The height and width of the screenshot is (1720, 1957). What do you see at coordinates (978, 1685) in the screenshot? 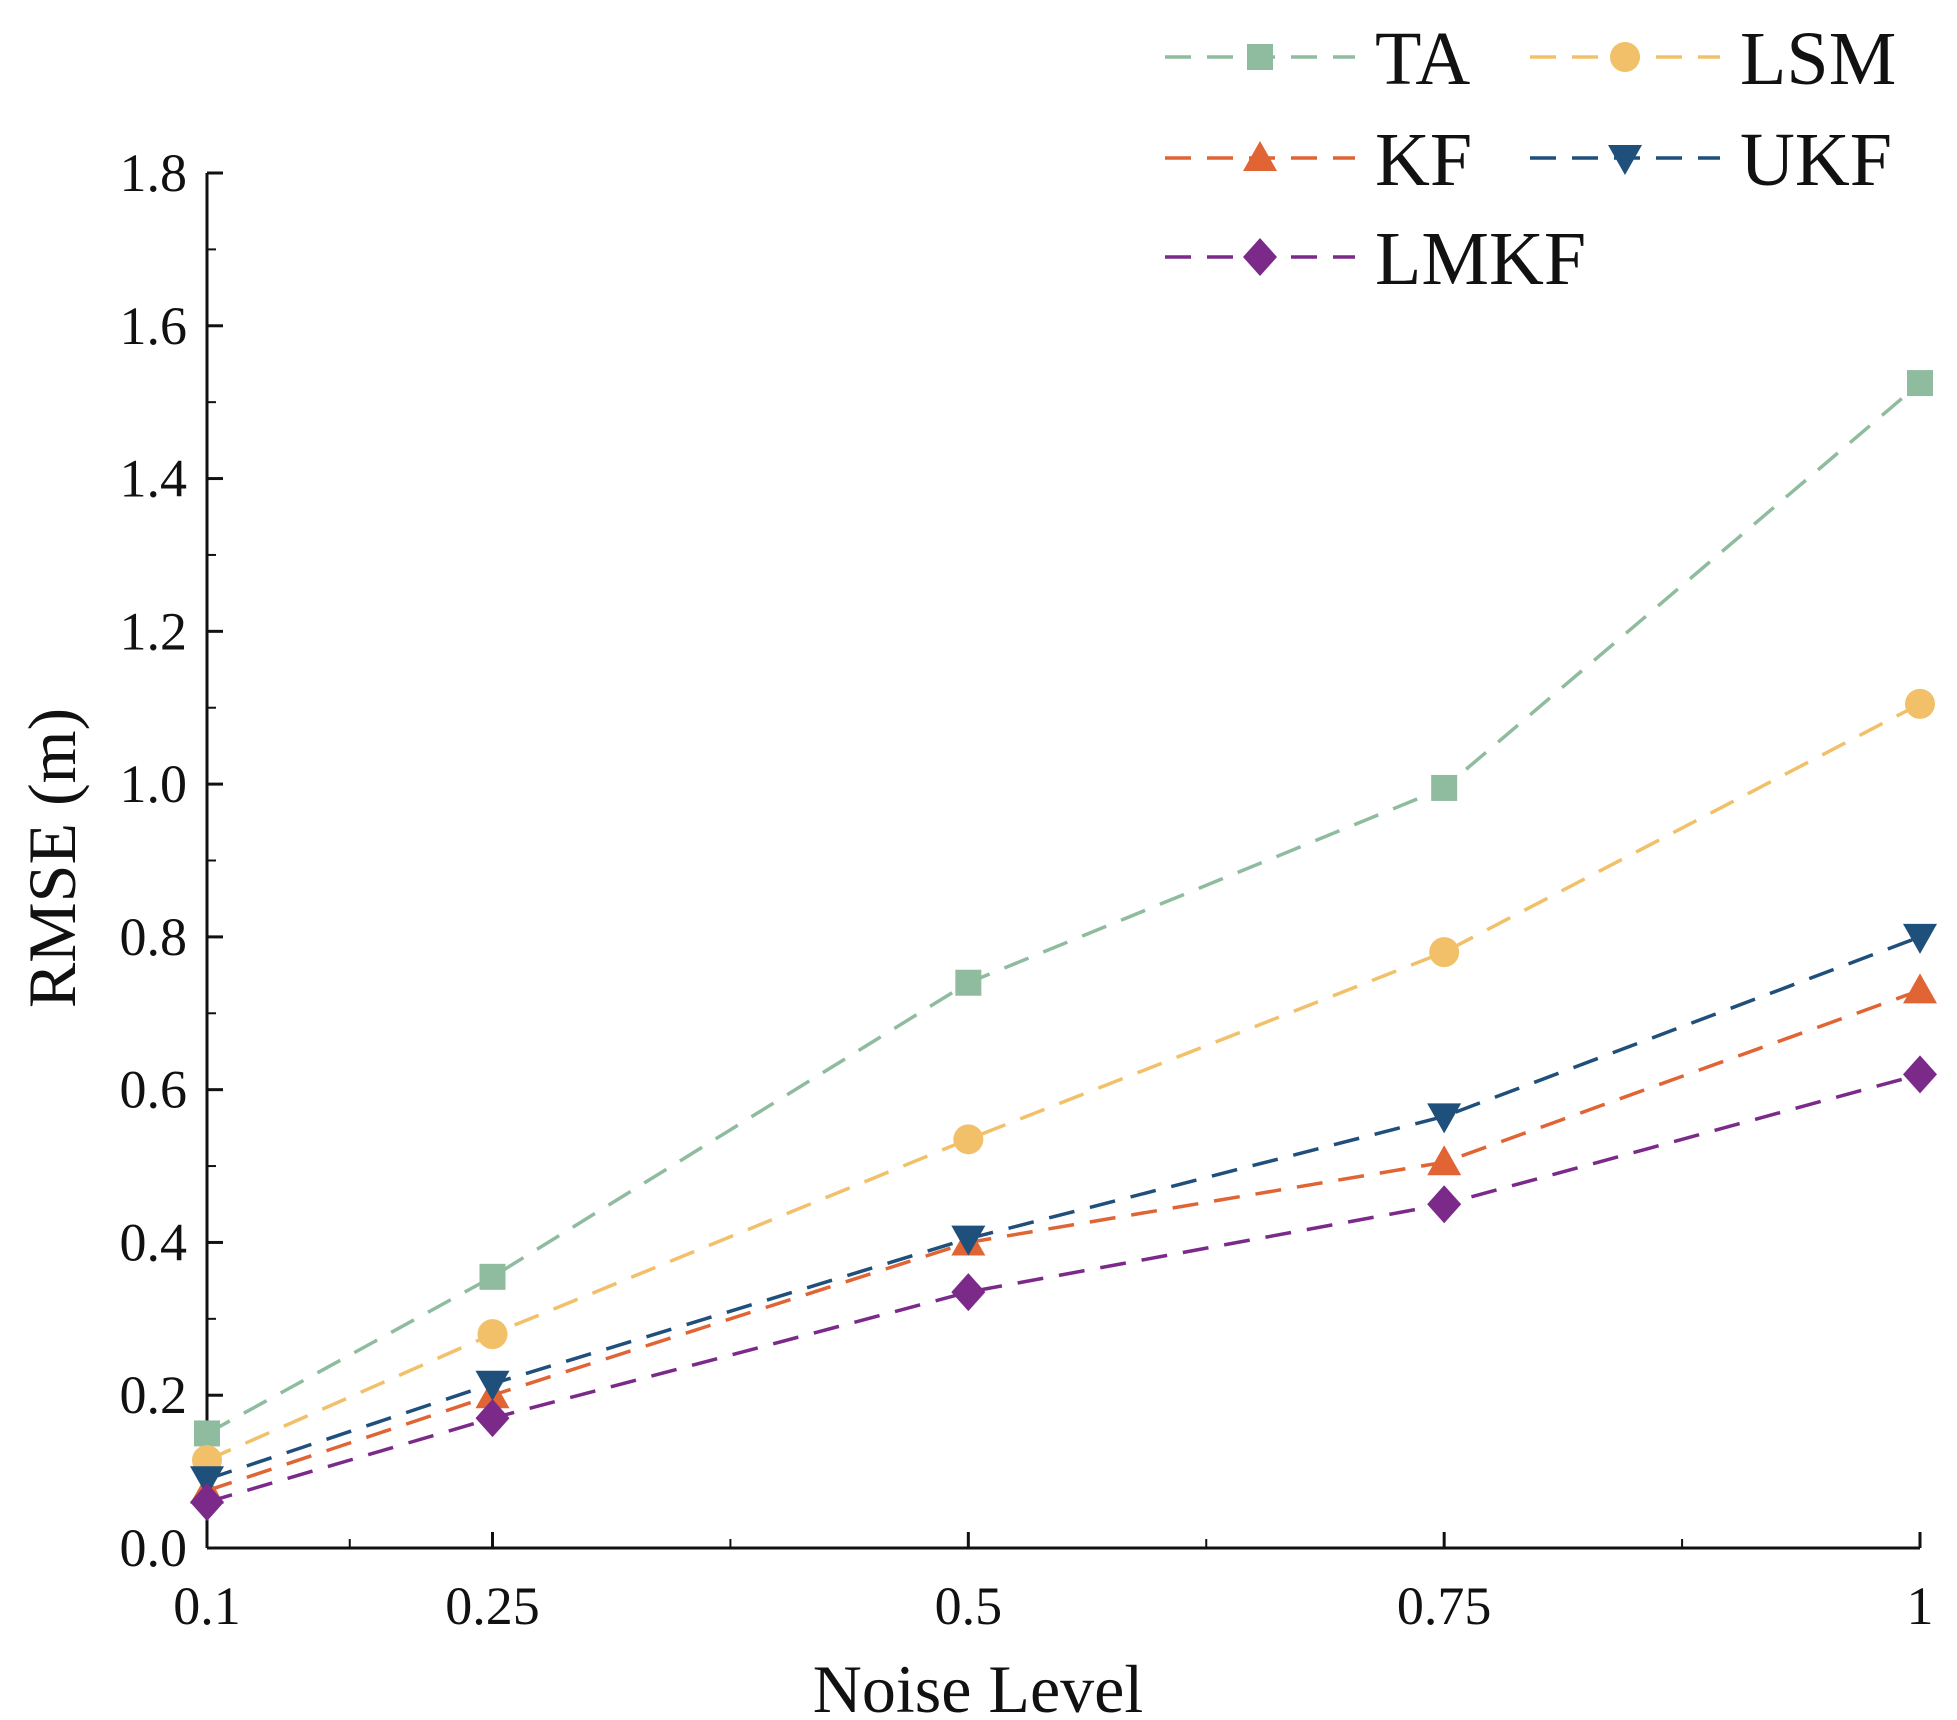
I see `x-axis-title: Noise Level` at bounding box center [978, 1685].